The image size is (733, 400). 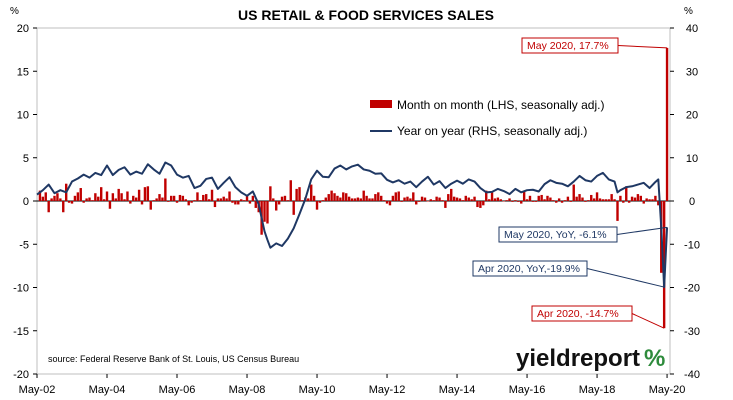 What do you see at coordinates (23, 116) in the screenshot?
I see `left-tick-label: 10` at bounding box center [23, 116].